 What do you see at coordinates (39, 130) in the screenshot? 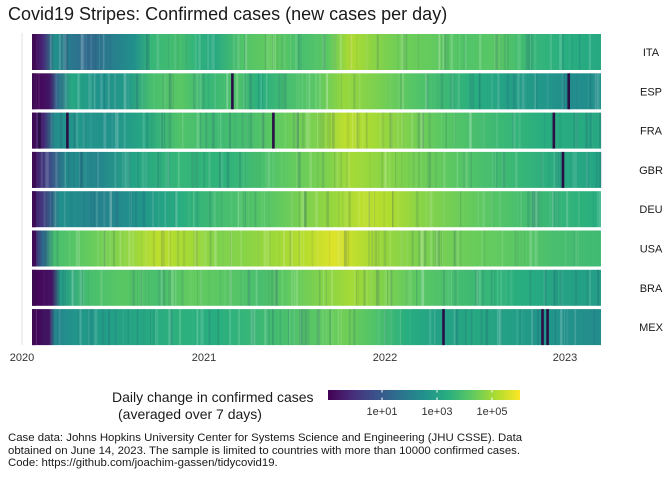
I see `dark-day-stripe` at bounding box center [39, 130].